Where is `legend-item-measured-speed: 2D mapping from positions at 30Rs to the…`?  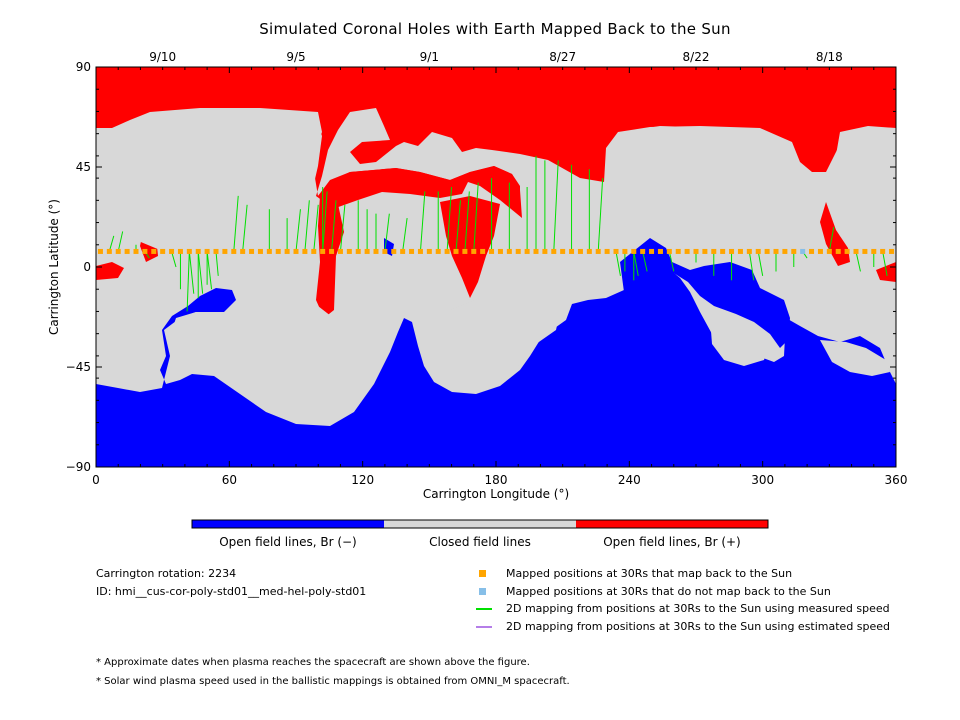 legend-item-measured-speed: 2D mapping from positions at 30Rs to the… is located at coordinates (683, 608).